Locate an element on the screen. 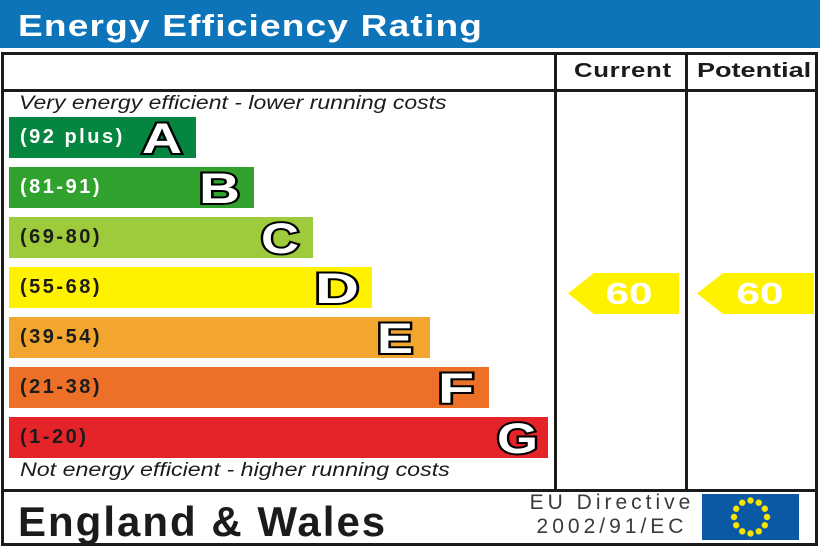  svg-text: C is located at coordinates (280, 239).